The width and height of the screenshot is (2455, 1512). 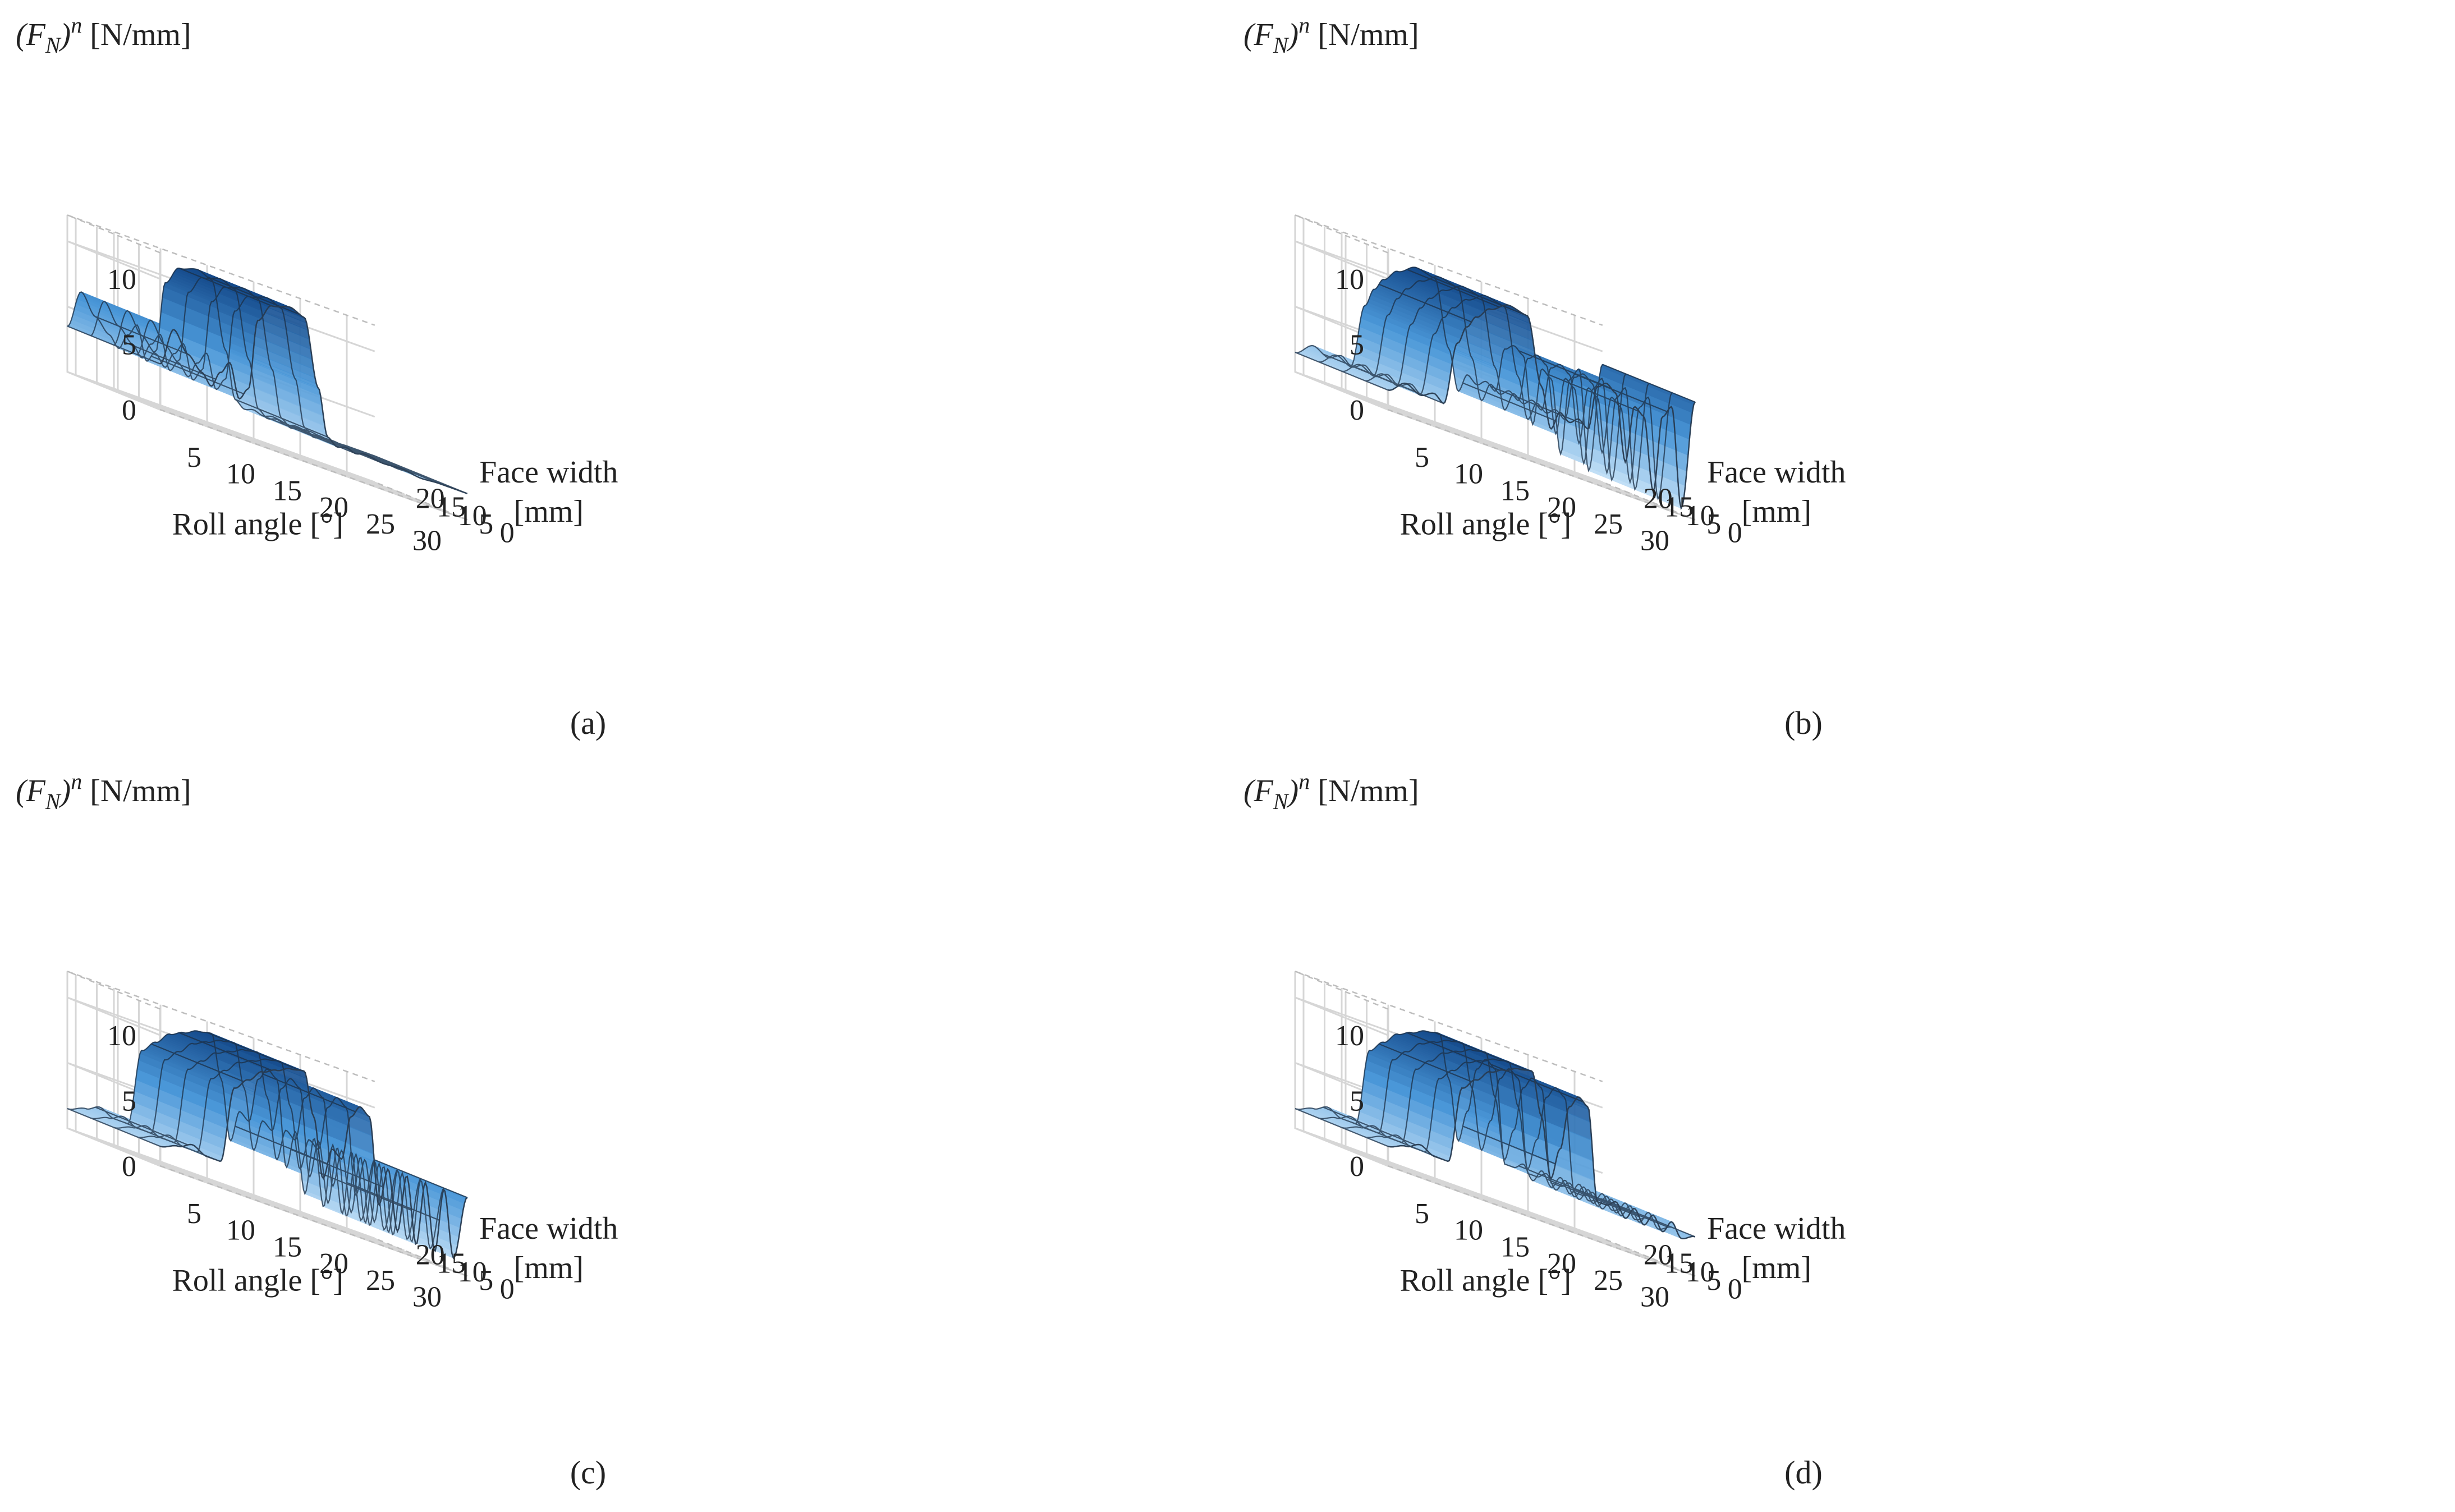 What do you see at coordinates (1364, 34) in the screenshot?
I see `z-label-unit: [N/mm]` at bounding box center [1364, 34].